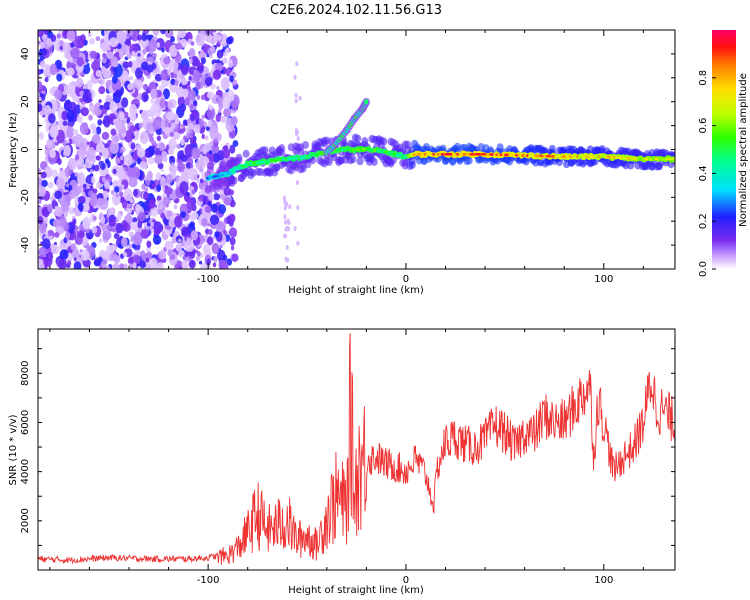  What do you see at coordinates (743, 150) in the screenshot?
I see `colorbar-label: Normalized spectral amplitude` at bounding box center [743, 150].